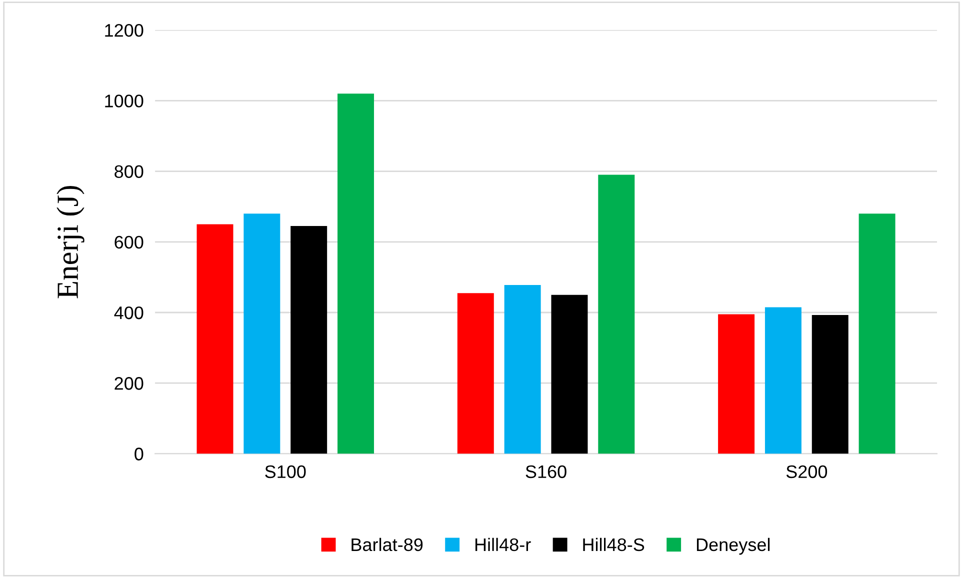 Image resolution: width=963 pixels, height=578 pixels. What do you see at coordinates (807, 471) in the screenshot?
I see `x-tick-label: S200` at bounding box center [807, 471].